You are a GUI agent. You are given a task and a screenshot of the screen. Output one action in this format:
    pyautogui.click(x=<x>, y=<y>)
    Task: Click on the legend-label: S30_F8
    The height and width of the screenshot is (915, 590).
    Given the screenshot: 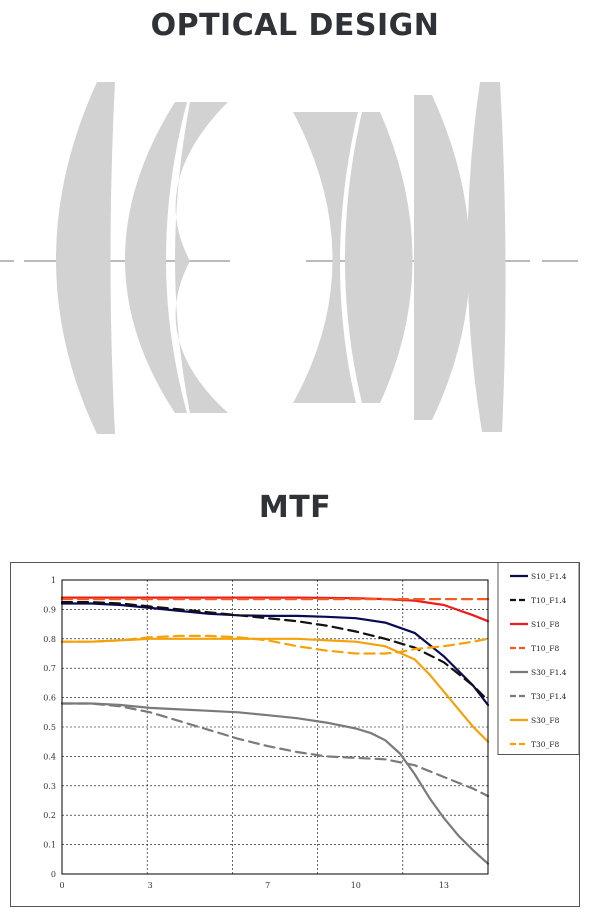 What is the action you would take?
    pyautogui.click(x=545, y=720)
    